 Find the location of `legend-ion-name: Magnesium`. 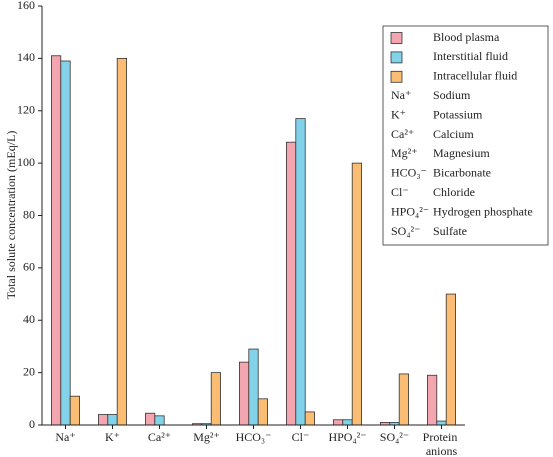

legend-ion-name: Magnesium is located at coordinates (461, 153).